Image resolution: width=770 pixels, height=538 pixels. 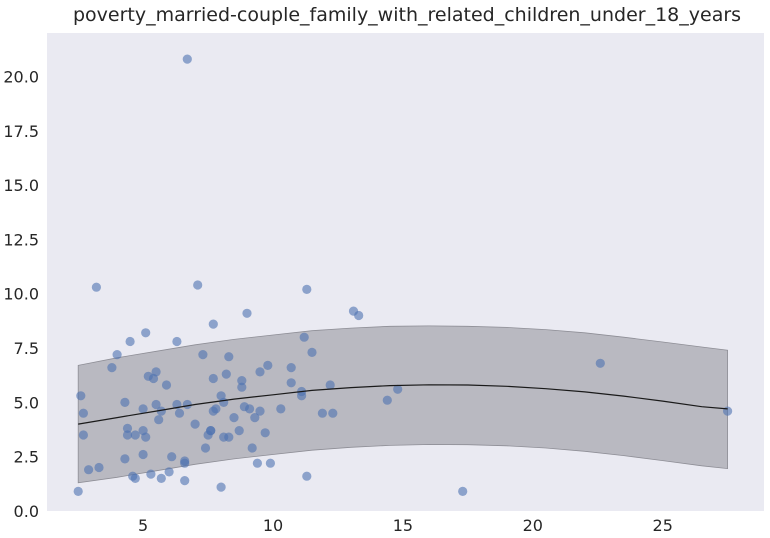 What do you see at coordinates (26, 348) in the screenshot?
I see `y-tick-label: 7.5` at bounding box center [26, 348].